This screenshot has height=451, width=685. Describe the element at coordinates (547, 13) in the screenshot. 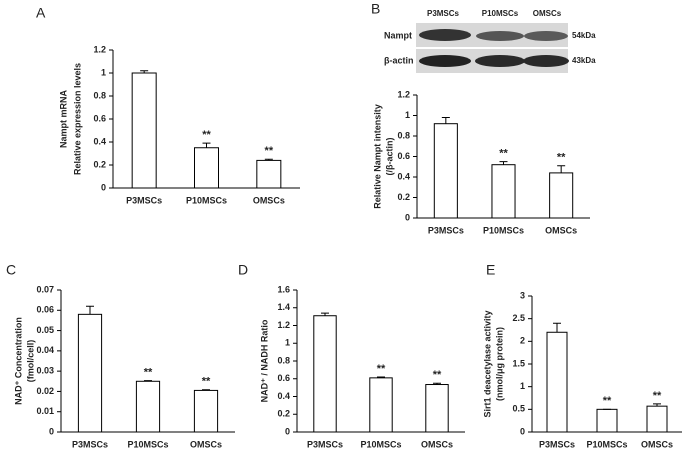

I see `lane-label: OMSCs` at that location.